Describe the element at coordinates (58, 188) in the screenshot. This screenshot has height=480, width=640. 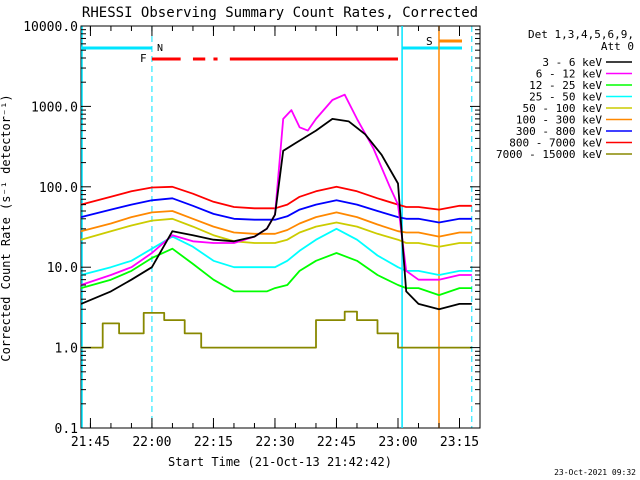
I see `y-tick-label: 100.0` at that location.